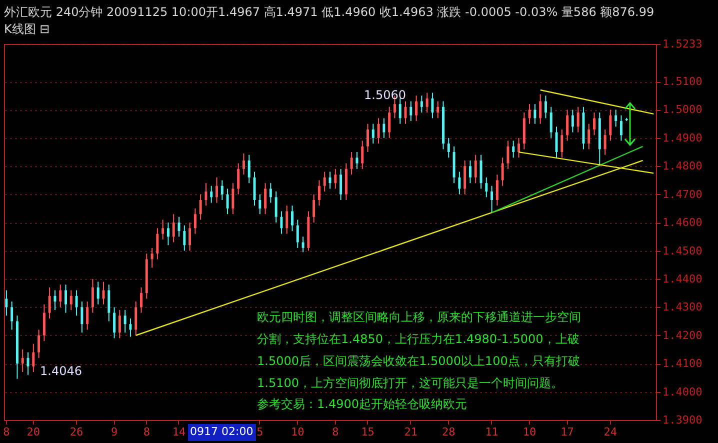 This screenshot has height=443, width=718. What do you see at coordinates (385, 95) in the screenshot?
I see `annotation: 1.5060` at bounding box center [385, 95].